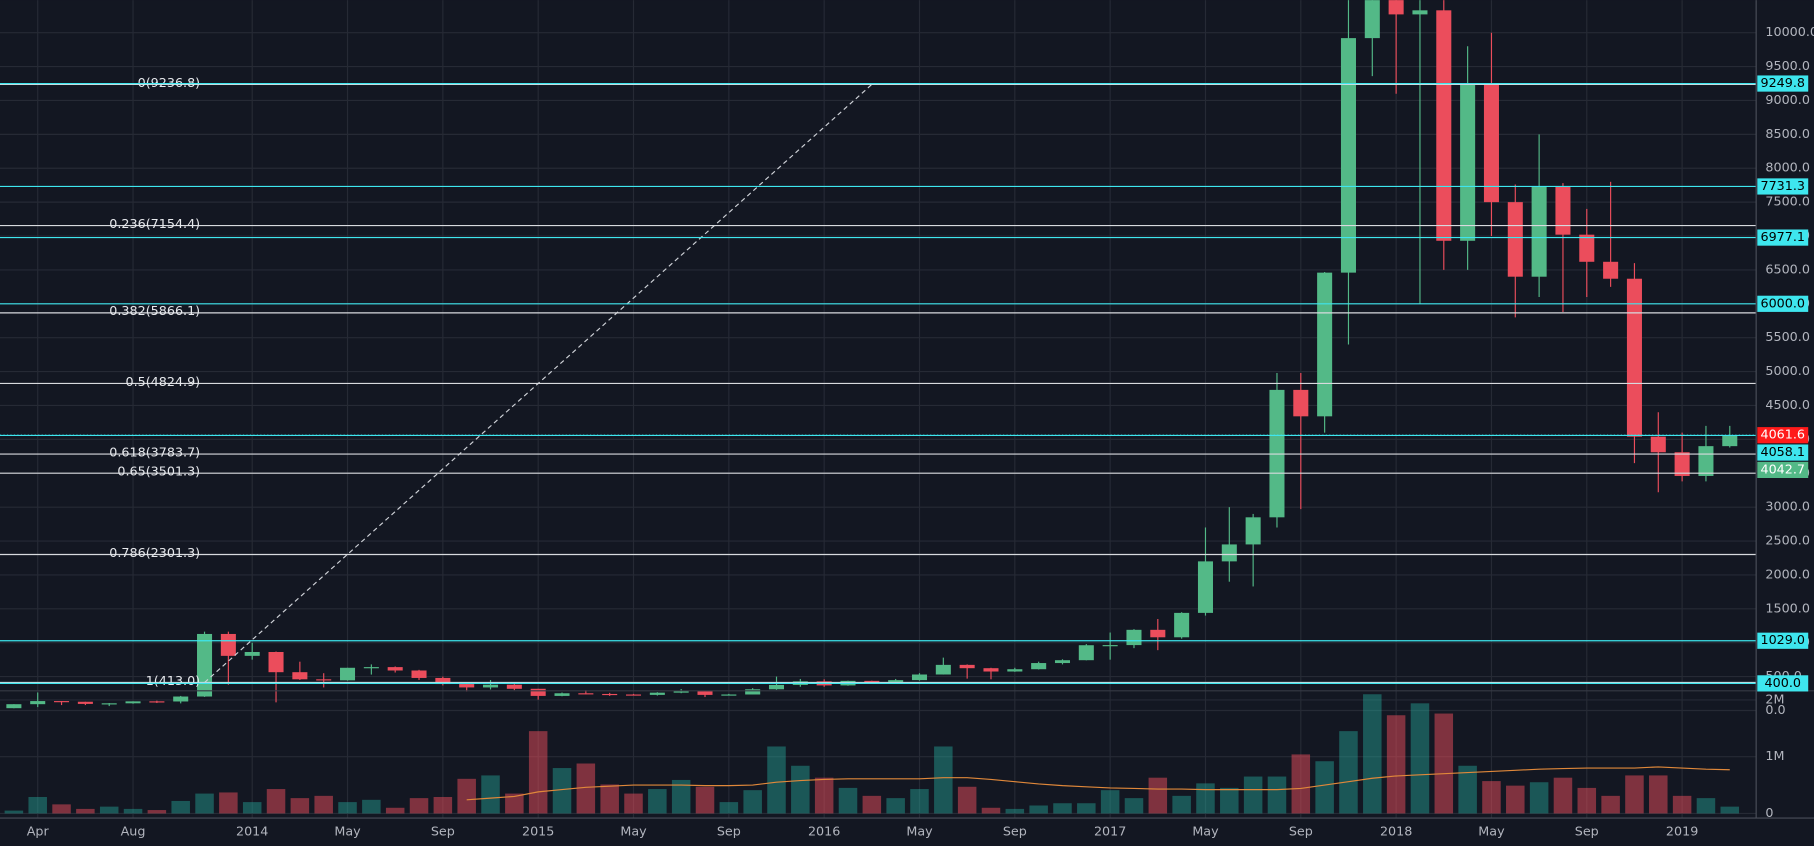 This screenshot has width=1814, height=846. I want to click on fib-label: 0.382(5866.1), so click(154, 310).